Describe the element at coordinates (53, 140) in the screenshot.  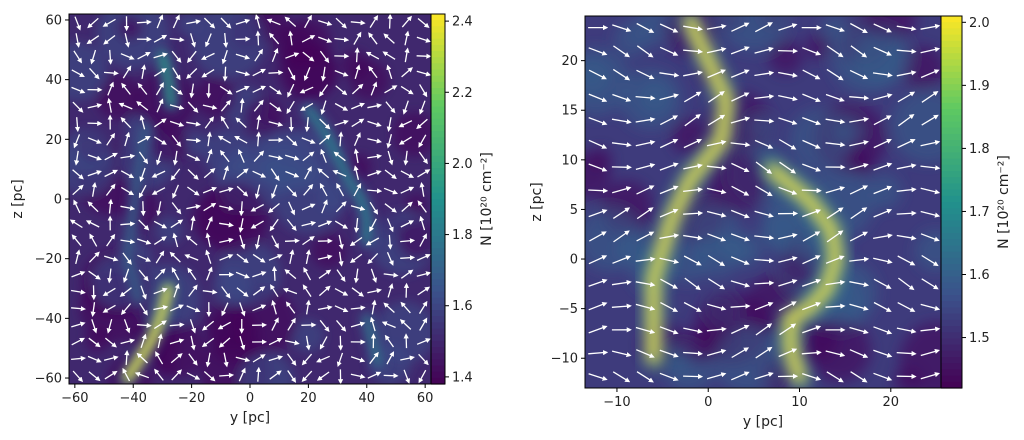
I see `y-tick-label: 20` at that location.